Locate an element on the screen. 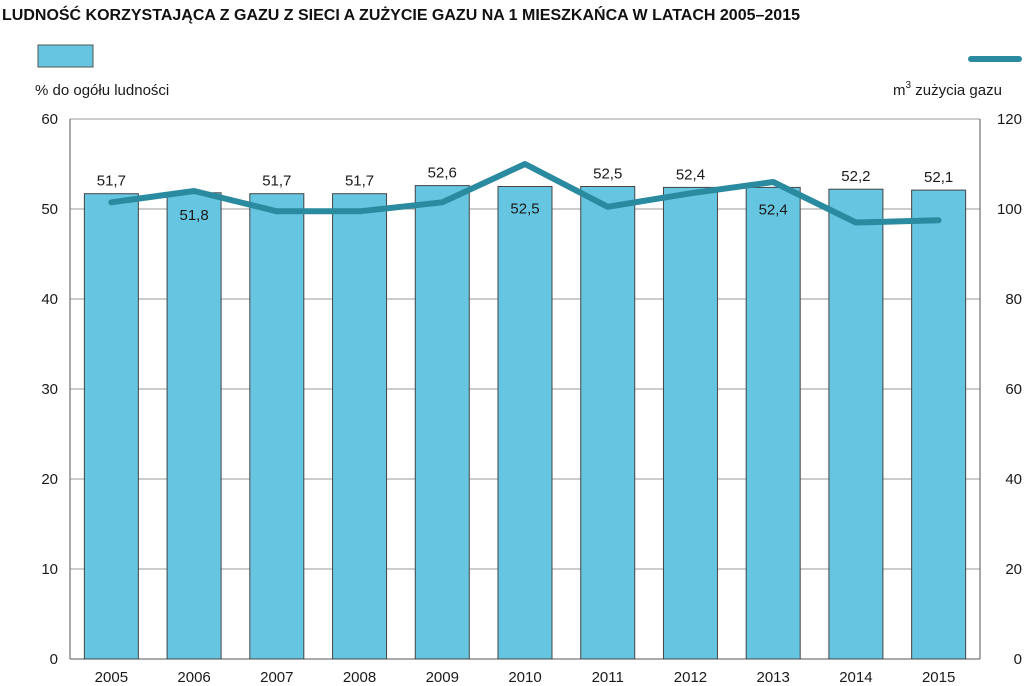 The width and height of the screenshot is (1024, 686). line-series is located at coordinates (525, 193).